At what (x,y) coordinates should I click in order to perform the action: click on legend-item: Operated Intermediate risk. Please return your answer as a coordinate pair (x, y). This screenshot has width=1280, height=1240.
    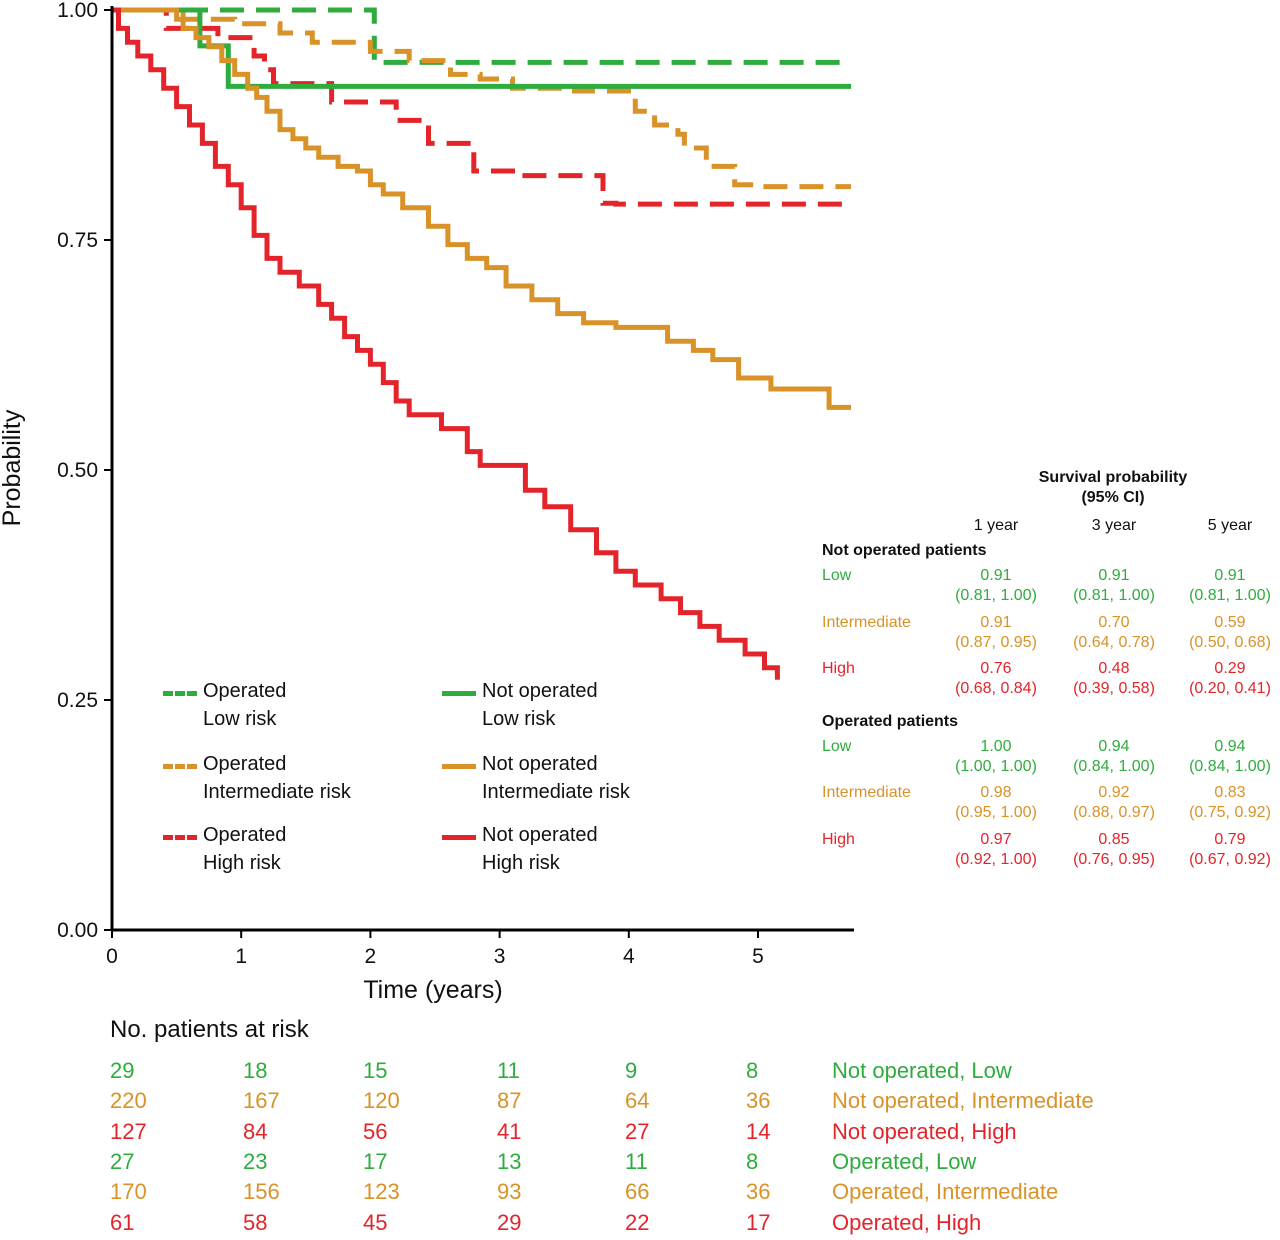
    Looking at the image, I should click on (283, 779).